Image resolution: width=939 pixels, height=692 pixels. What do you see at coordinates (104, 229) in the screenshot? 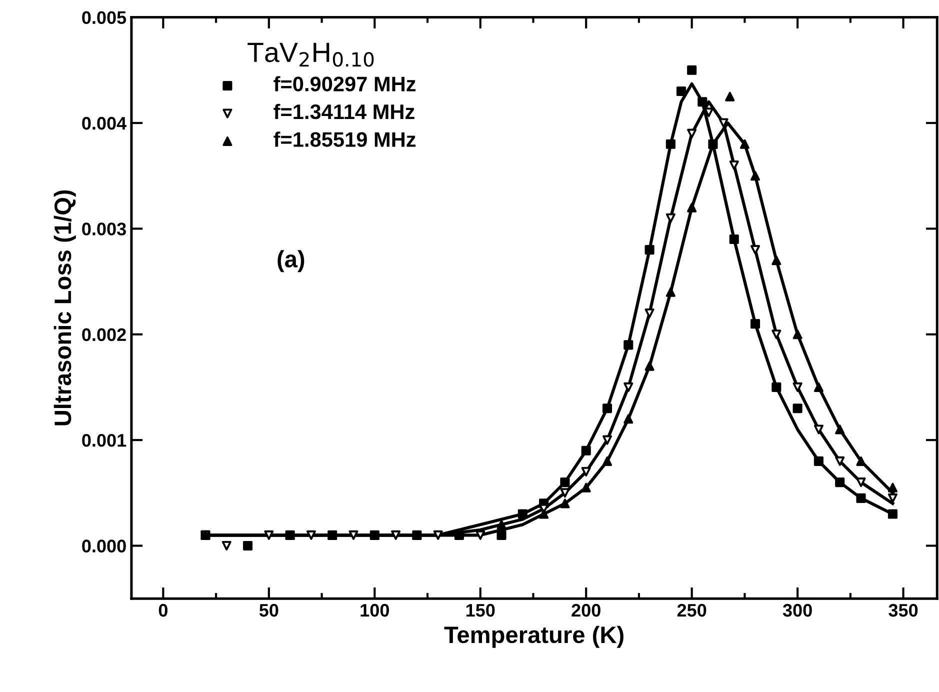
I see `y-tick-label: 0.003` at bounding box center [104, 229].